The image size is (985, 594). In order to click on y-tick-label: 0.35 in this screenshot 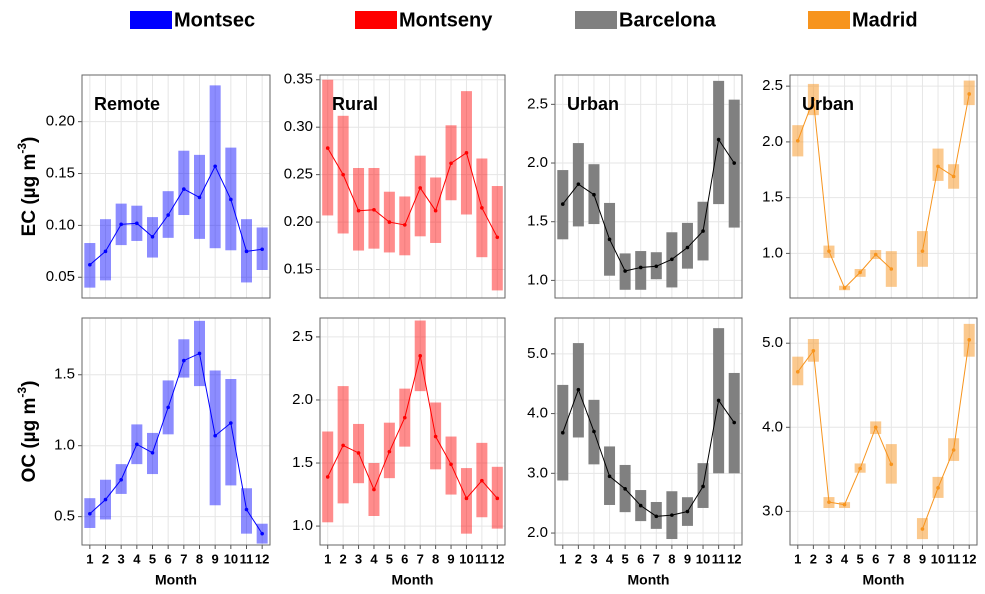, I will do `click(298, 79)`.